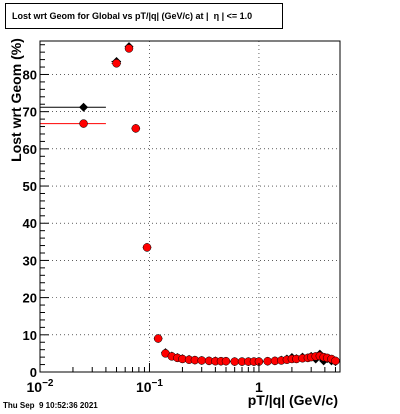  I want to click on y-axis-label: Lost wrt Geom (%), so click(16, 100).